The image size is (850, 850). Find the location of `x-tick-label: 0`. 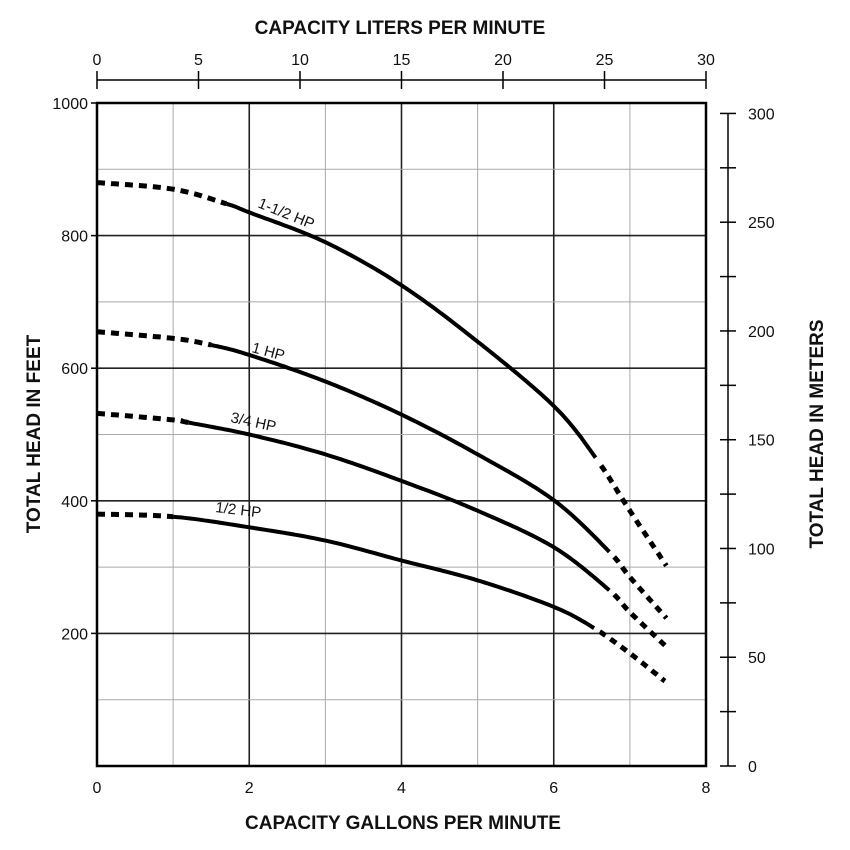

x-tick-label: 0 is located at coordinates (97, 788).